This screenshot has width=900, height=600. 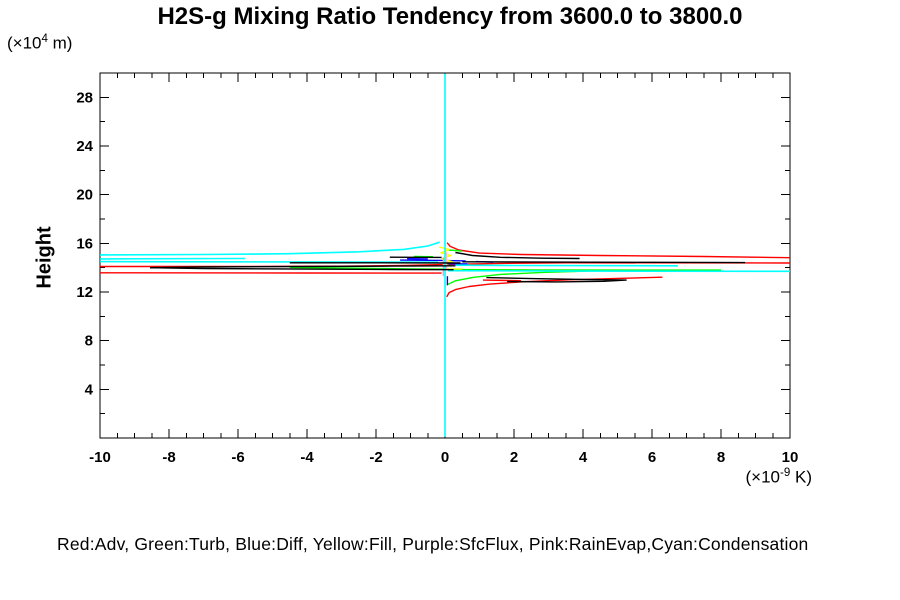 What do you see at coordinates (445, 457) in the screenshot?
I see `x-tick-label: 0` at bounding box center [445, 457].